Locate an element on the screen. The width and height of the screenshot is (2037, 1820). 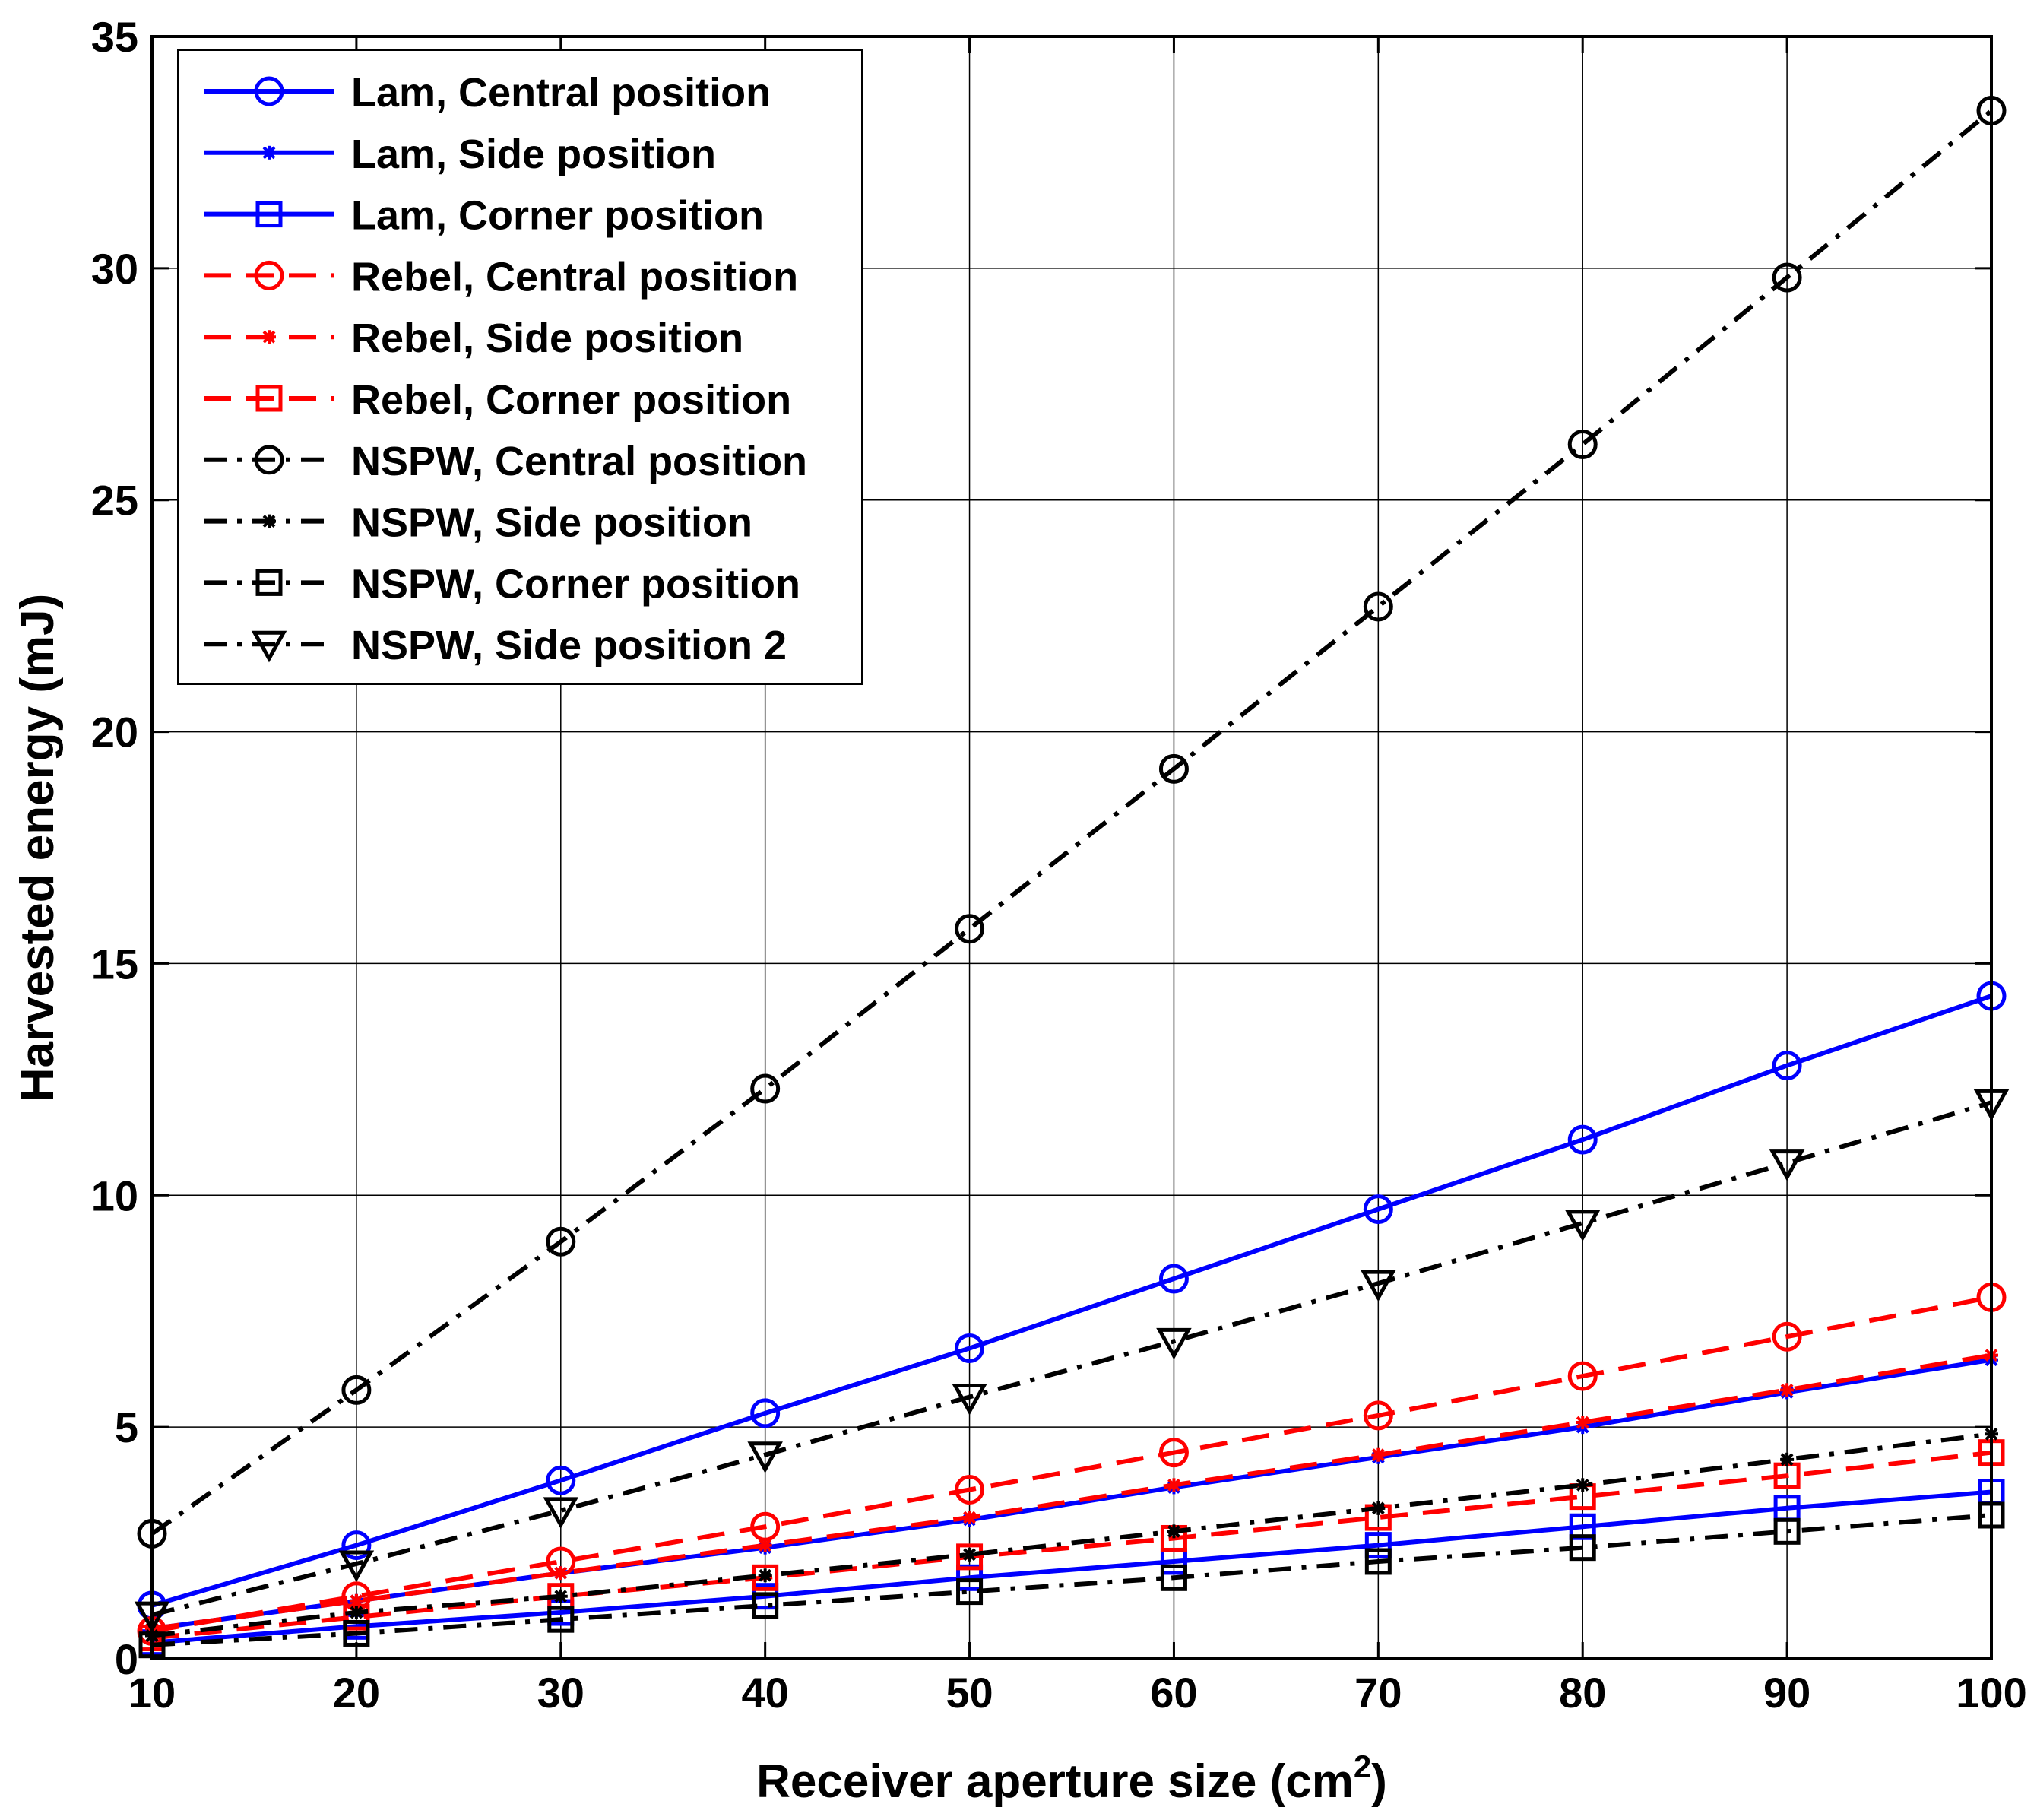
legend-entry: NSPW, Side position 2 is located at coordinates (495, 645).